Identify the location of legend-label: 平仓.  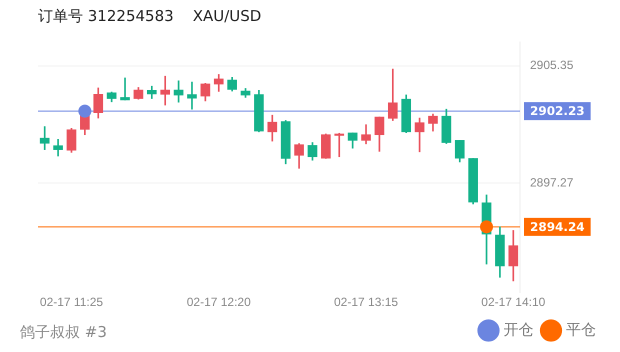
(581, 329).